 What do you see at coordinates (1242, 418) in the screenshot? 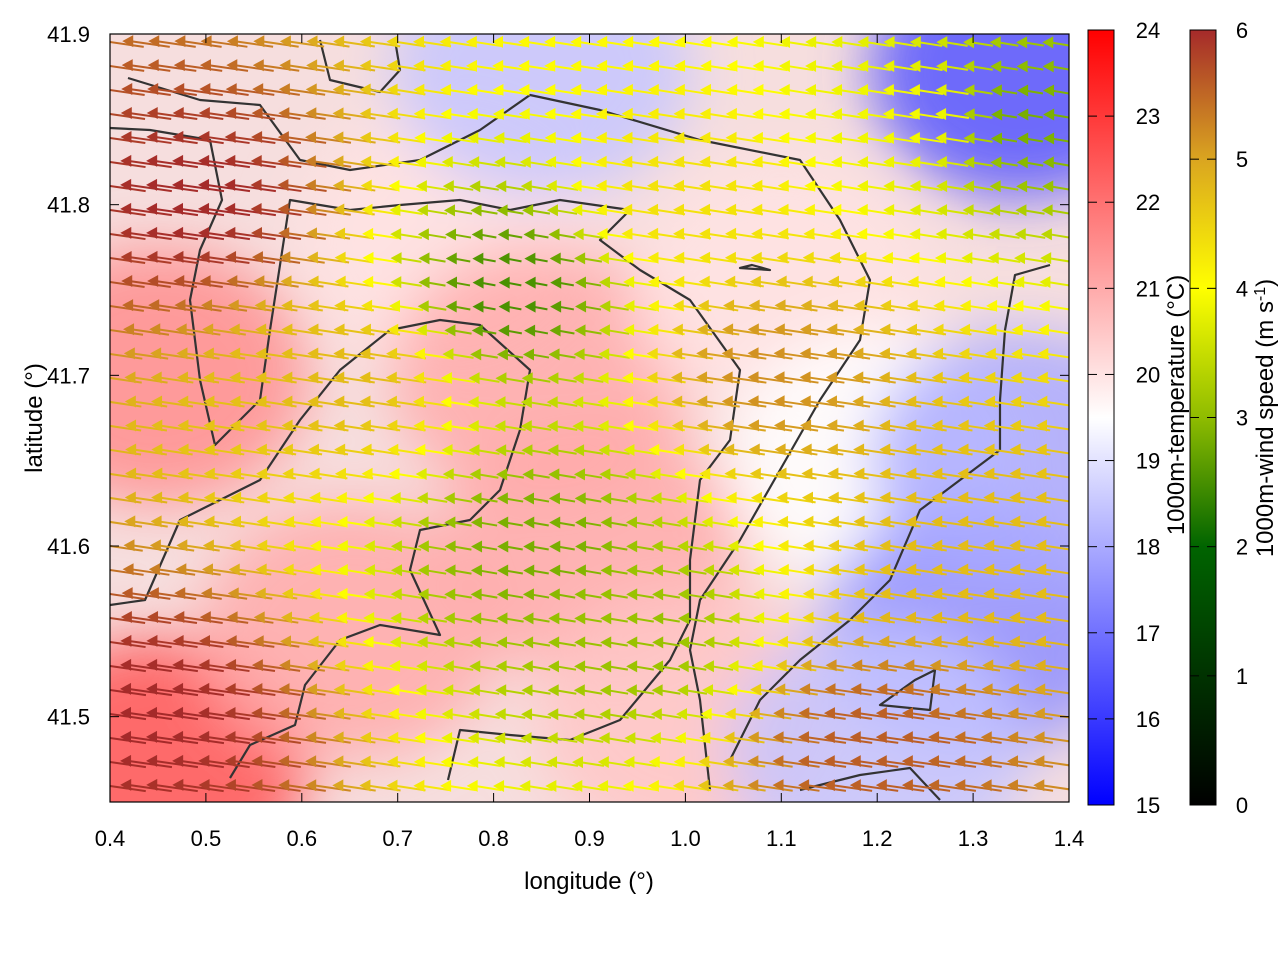
I see `colorbar-tick-label: 3` at bounding box center [1242, 418].